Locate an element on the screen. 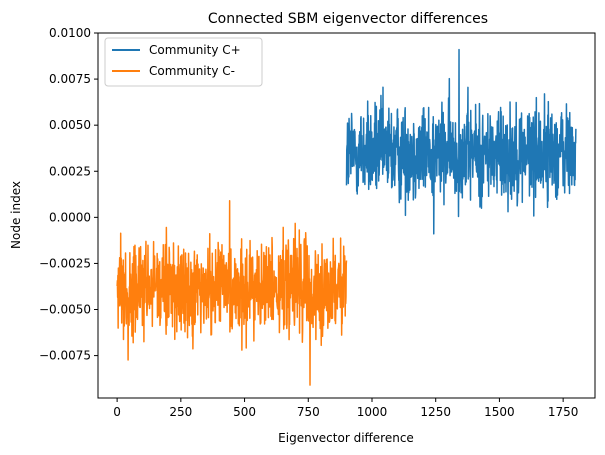  x-tick-label: 1250 is located at coordinates (435, 412).